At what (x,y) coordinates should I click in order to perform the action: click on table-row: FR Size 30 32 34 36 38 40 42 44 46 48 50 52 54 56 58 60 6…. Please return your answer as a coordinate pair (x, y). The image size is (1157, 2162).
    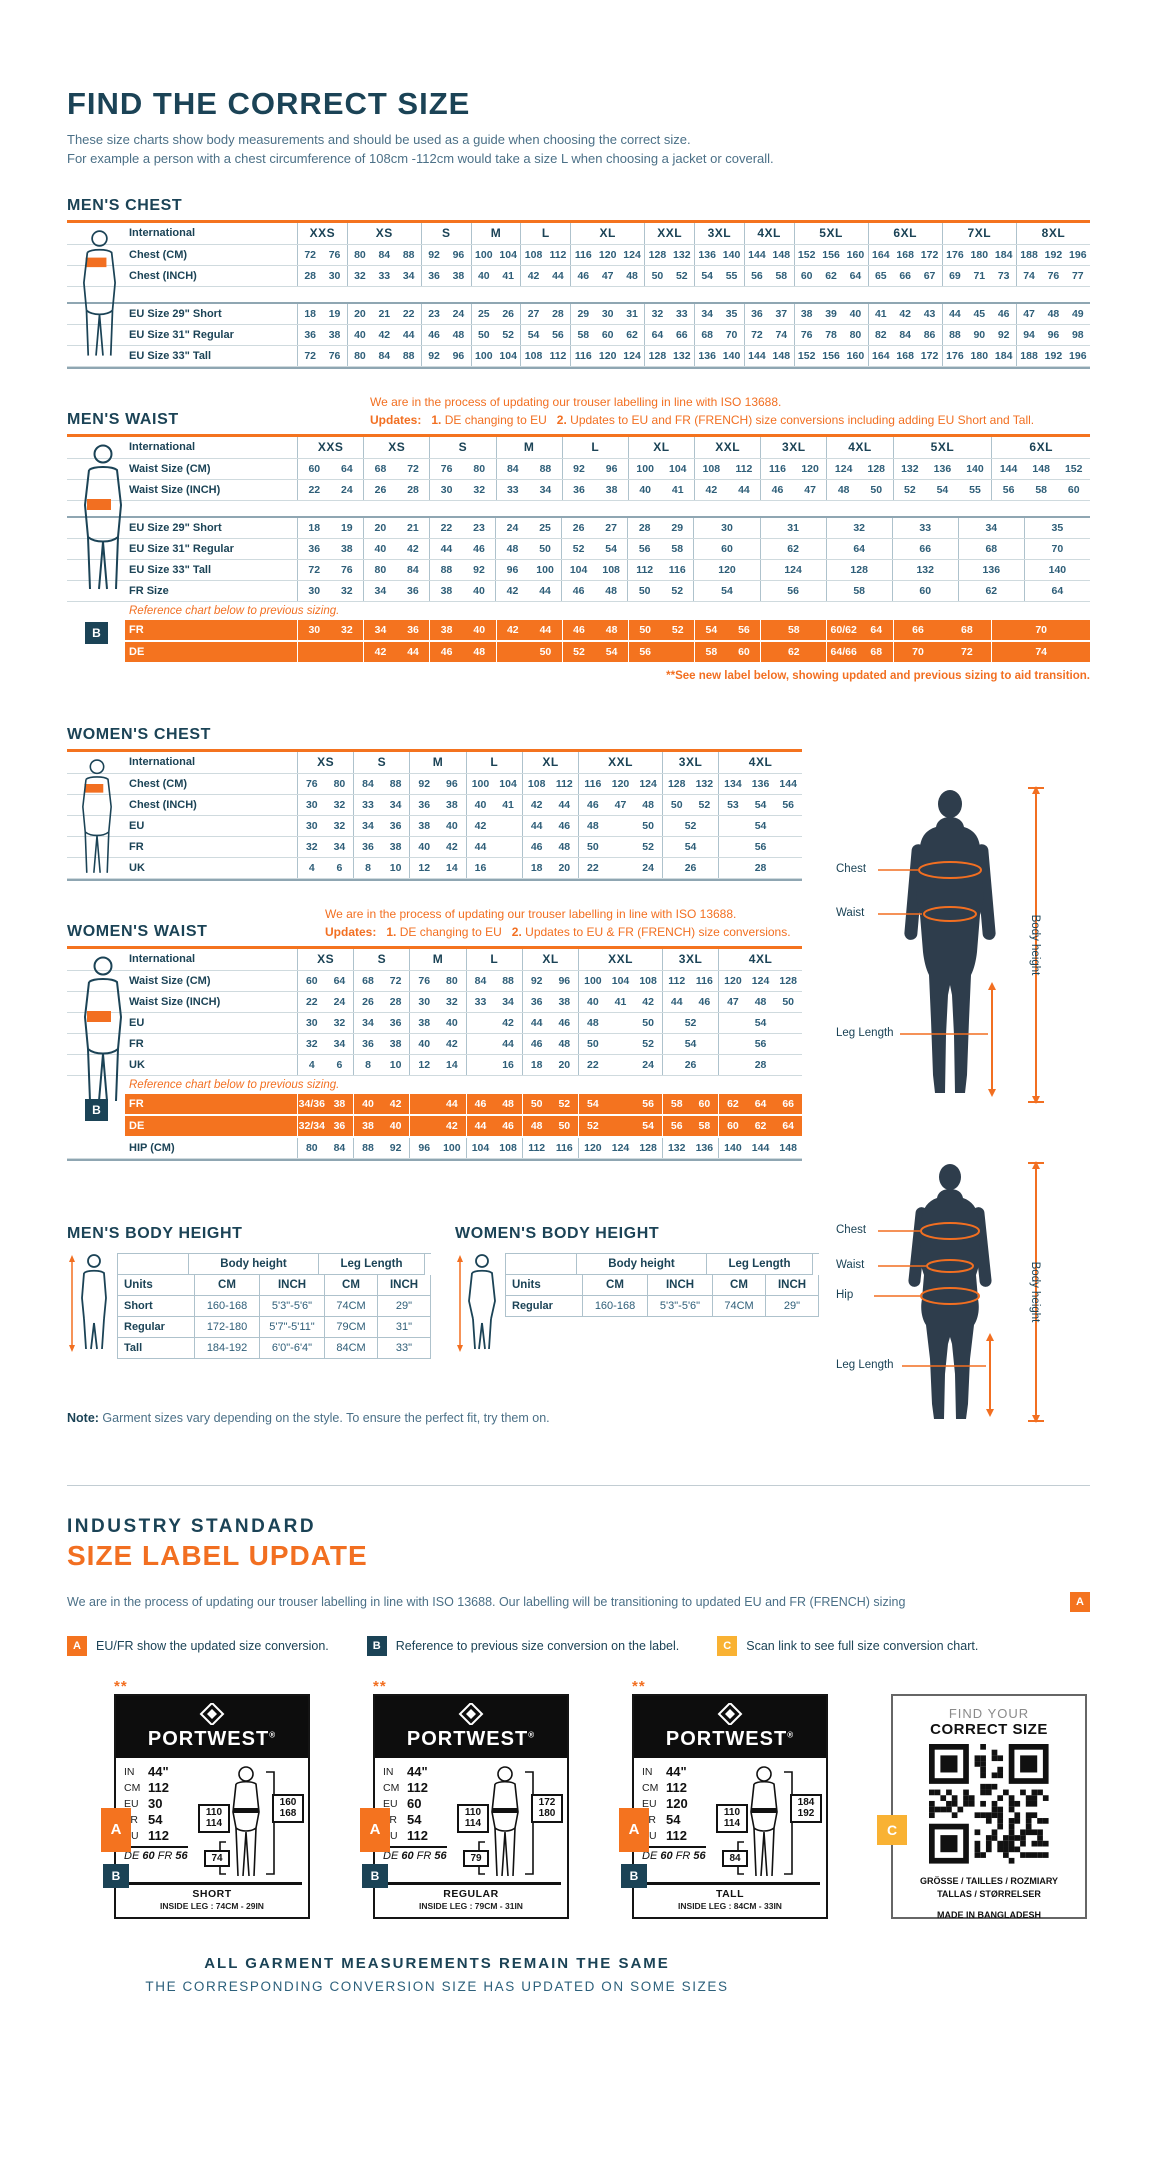
    Looking at the image, I should click on (578, 591).